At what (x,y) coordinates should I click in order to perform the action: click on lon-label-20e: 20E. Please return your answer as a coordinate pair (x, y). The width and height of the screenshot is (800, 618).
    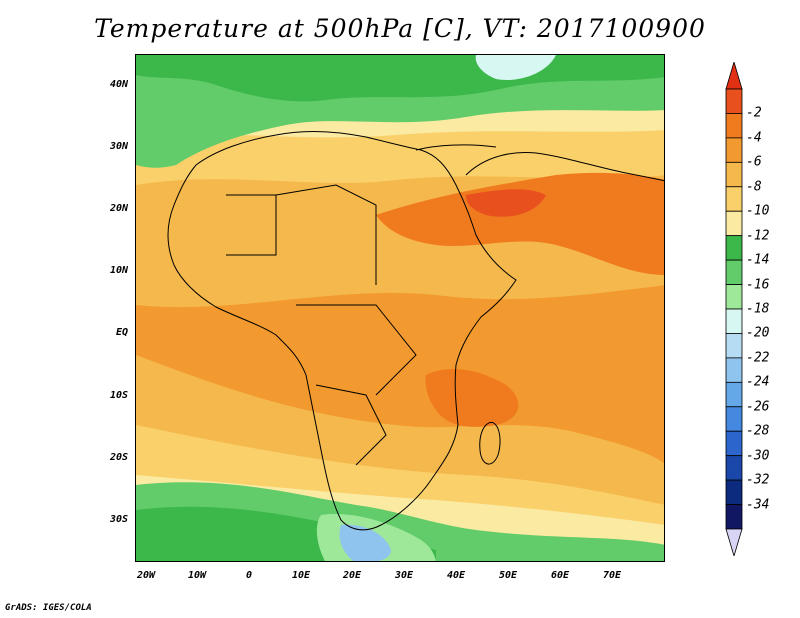
    Looking at the image, I should click on (352, 575).